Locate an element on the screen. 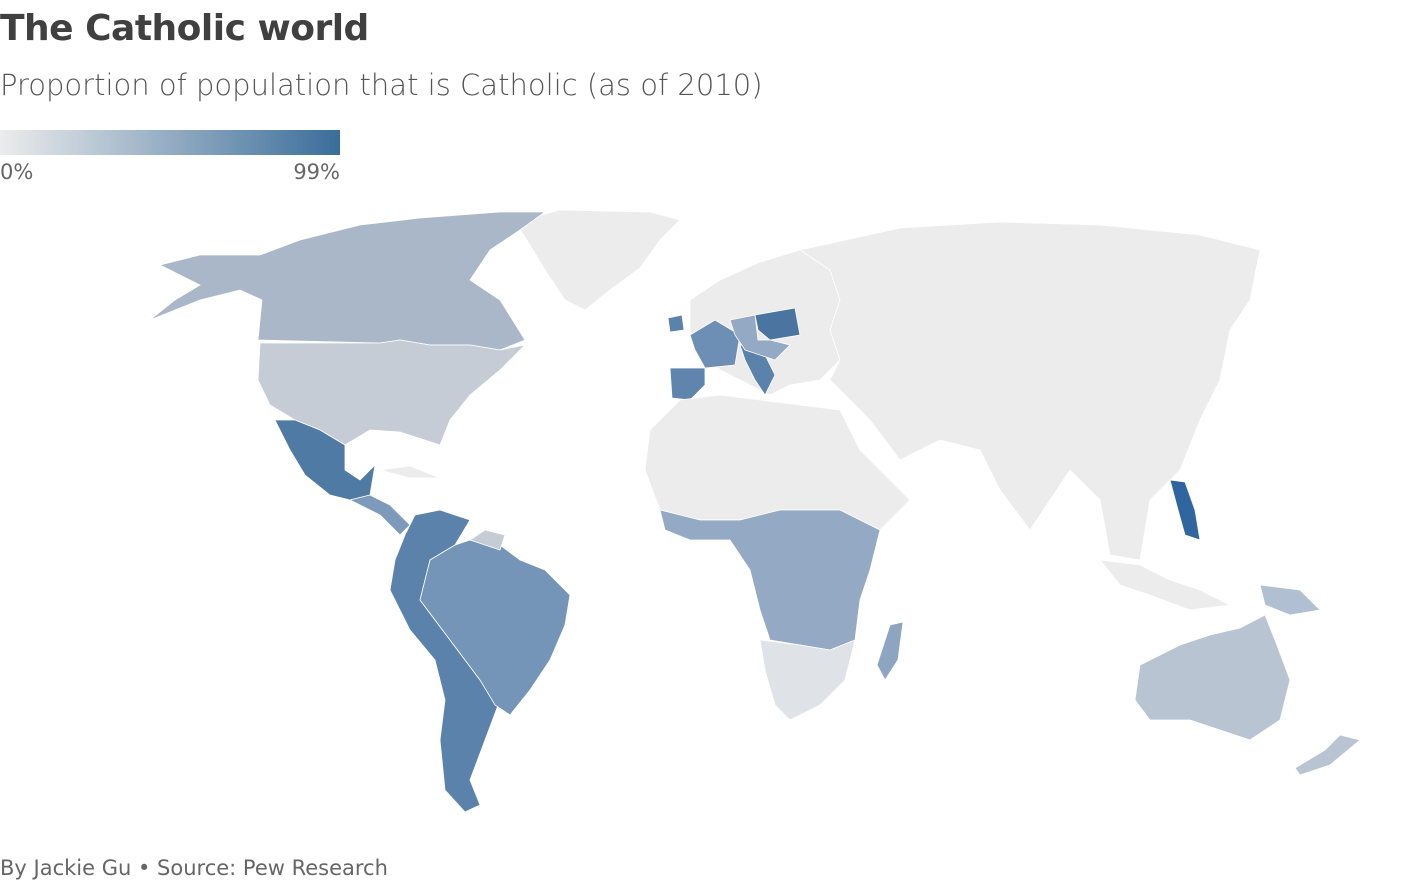 The height and width of the screenshot is (896, 1420). philippines is located at coordinates (1185, 510).